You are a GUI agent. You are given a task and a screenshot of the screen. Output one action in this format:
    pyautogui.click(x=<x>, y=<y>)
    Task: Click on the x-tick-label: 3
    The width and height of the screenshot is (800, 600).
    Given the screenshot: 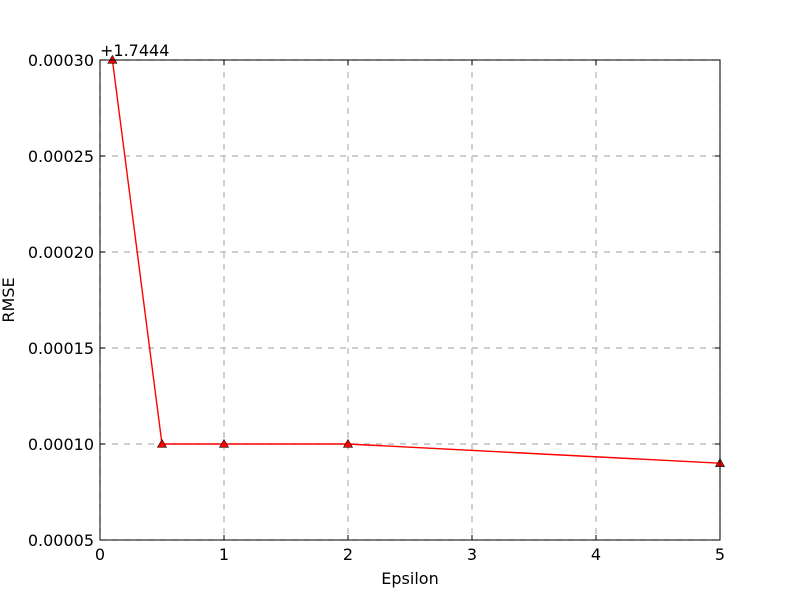 What is the action you would take?
    pyautogui.click(x=472, y=554)
    